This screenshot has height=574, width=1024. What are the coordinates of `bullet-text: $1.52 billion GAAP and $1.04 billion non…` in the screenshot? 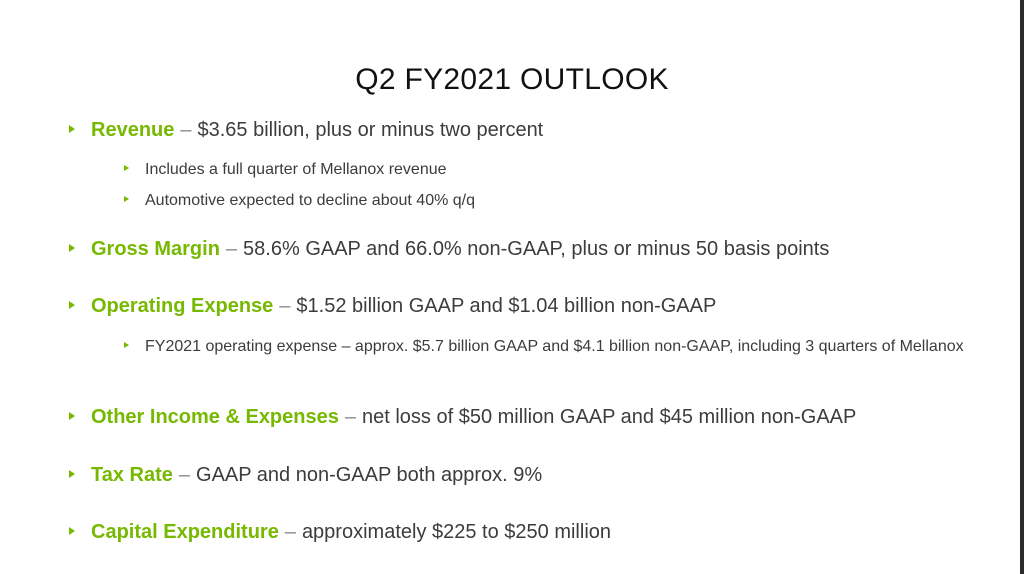 It's located at (506, 306).